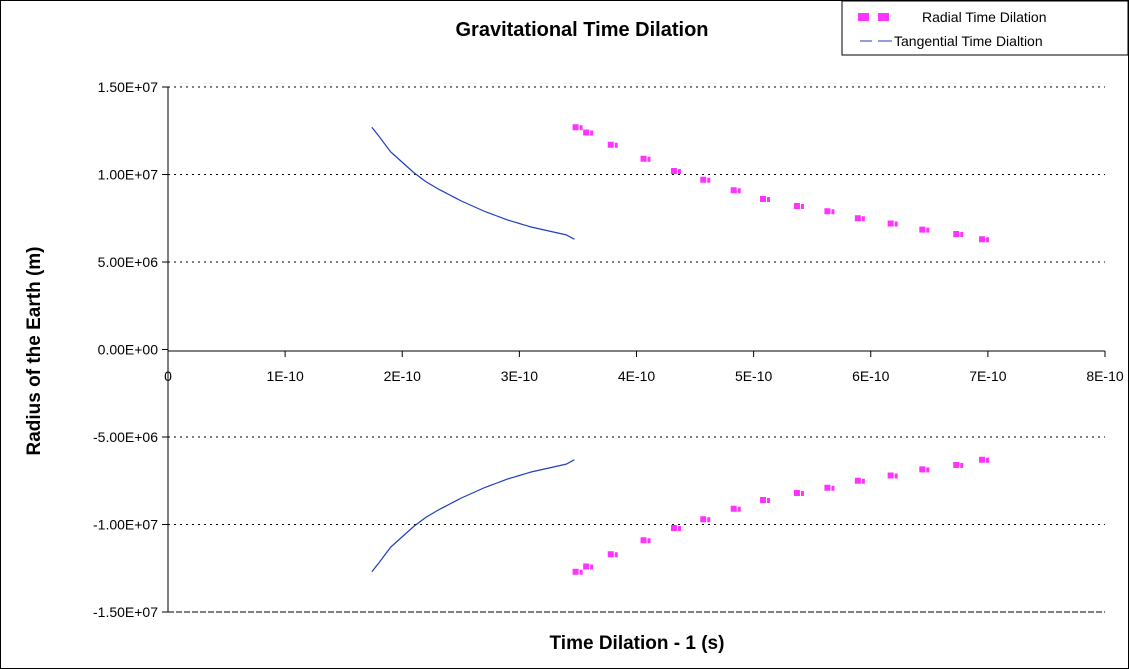 This screenshot has height=669, width=1129. What do you see at coordinates (637, 643) in the screenshot?
I see `x-axis-title: Time Dilation - 1 (s)` at bounding box center [637, 643].